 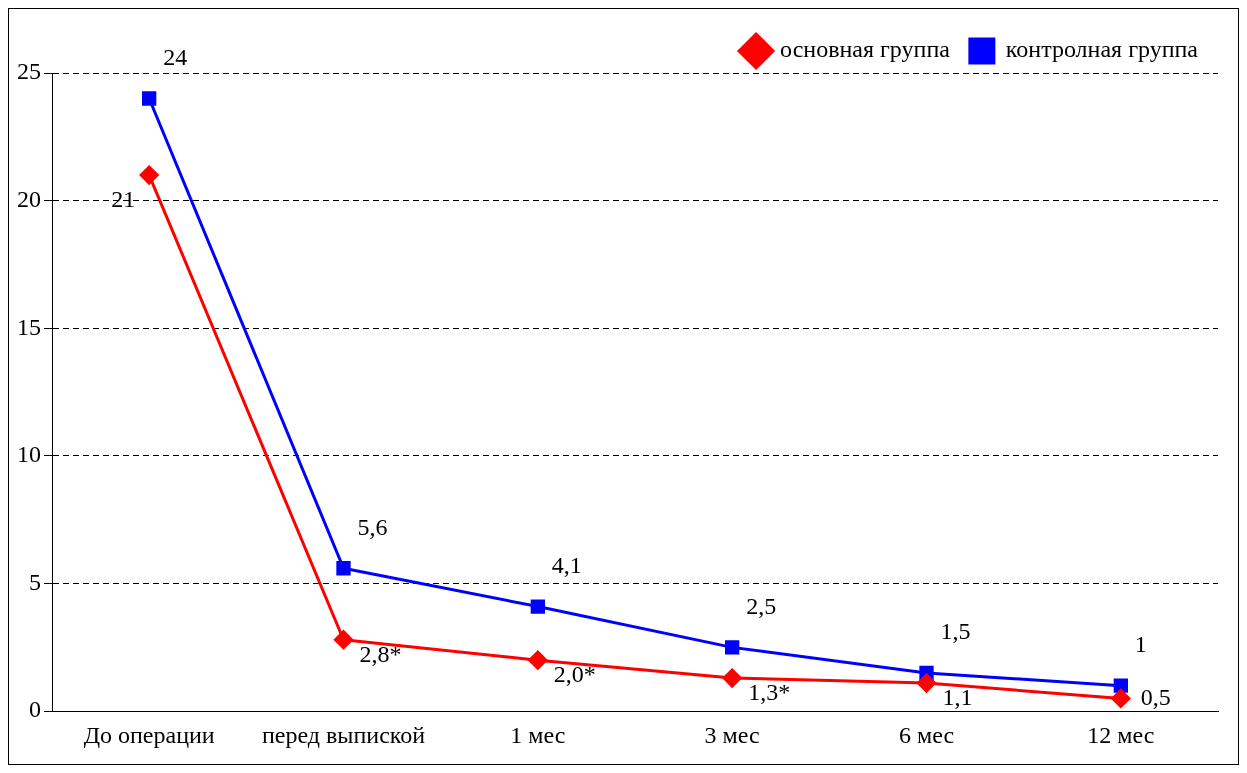 I want to click on data-label: 2,0*, so click(x=574, y=674).